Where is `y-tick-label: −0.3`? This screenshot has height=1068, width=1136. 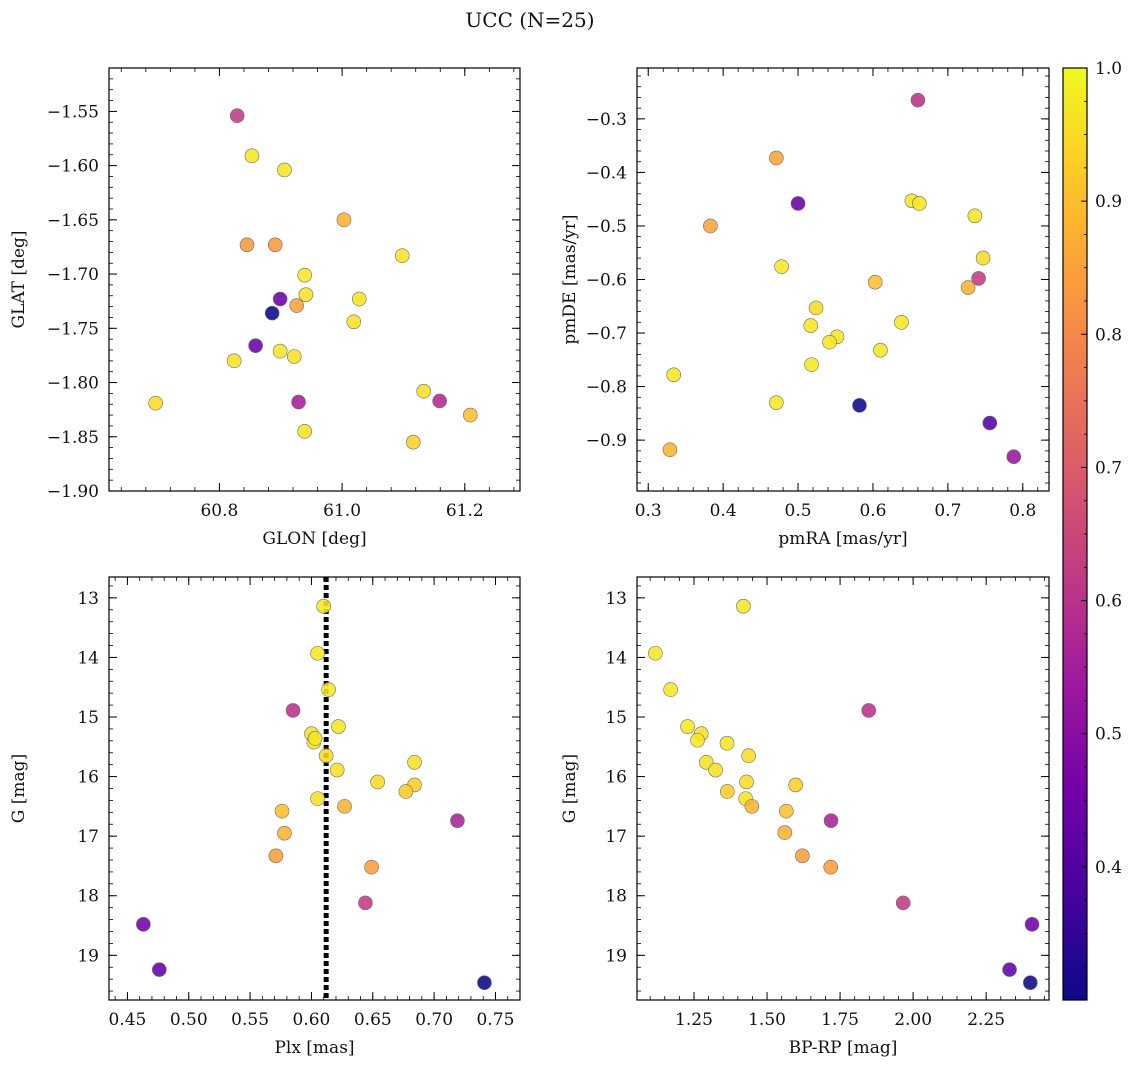 y-tick-label: −0.3 is located at coordinates (606, 120).